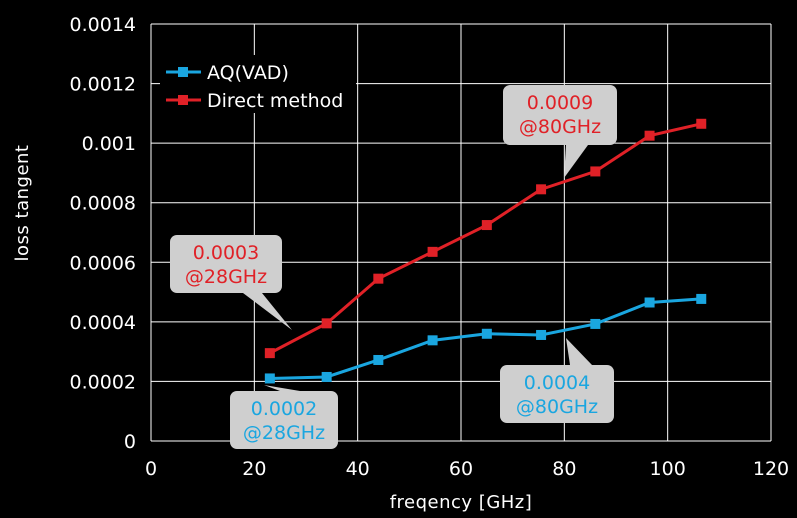 The height and width of the screenshot is (518, 797). Describe the element at coordinates (461, 469) in the screenshot. I see `x-tick-label: 60` at that location.